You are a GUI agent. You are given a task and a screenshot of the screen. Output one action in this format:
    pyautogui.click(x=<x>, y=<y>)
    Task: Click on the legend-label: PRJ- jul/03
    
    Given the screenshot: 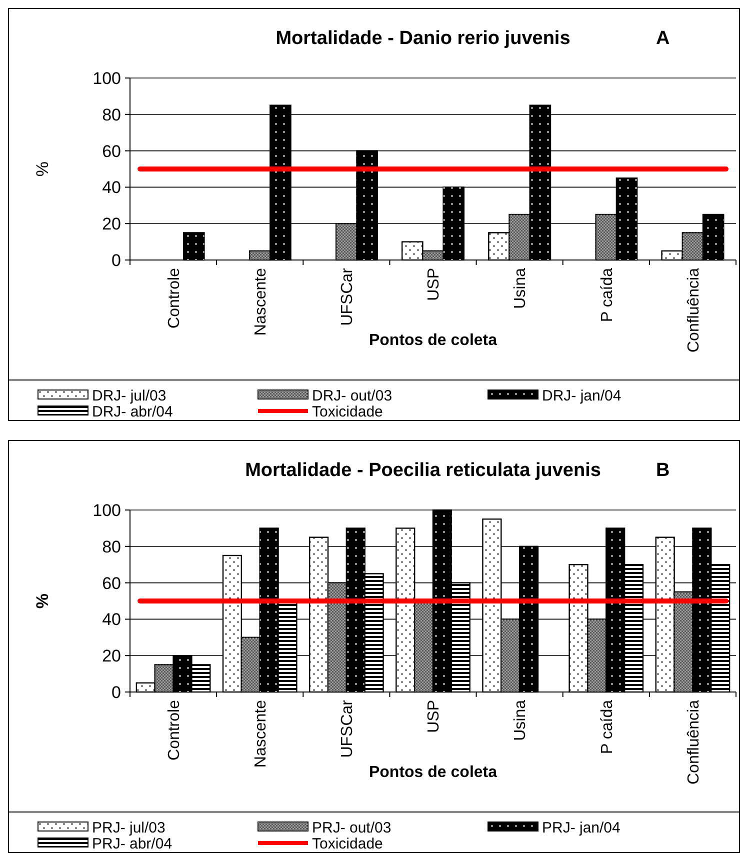 What is the action you would take?
    pyautogui.click(x=129, y=827)
    